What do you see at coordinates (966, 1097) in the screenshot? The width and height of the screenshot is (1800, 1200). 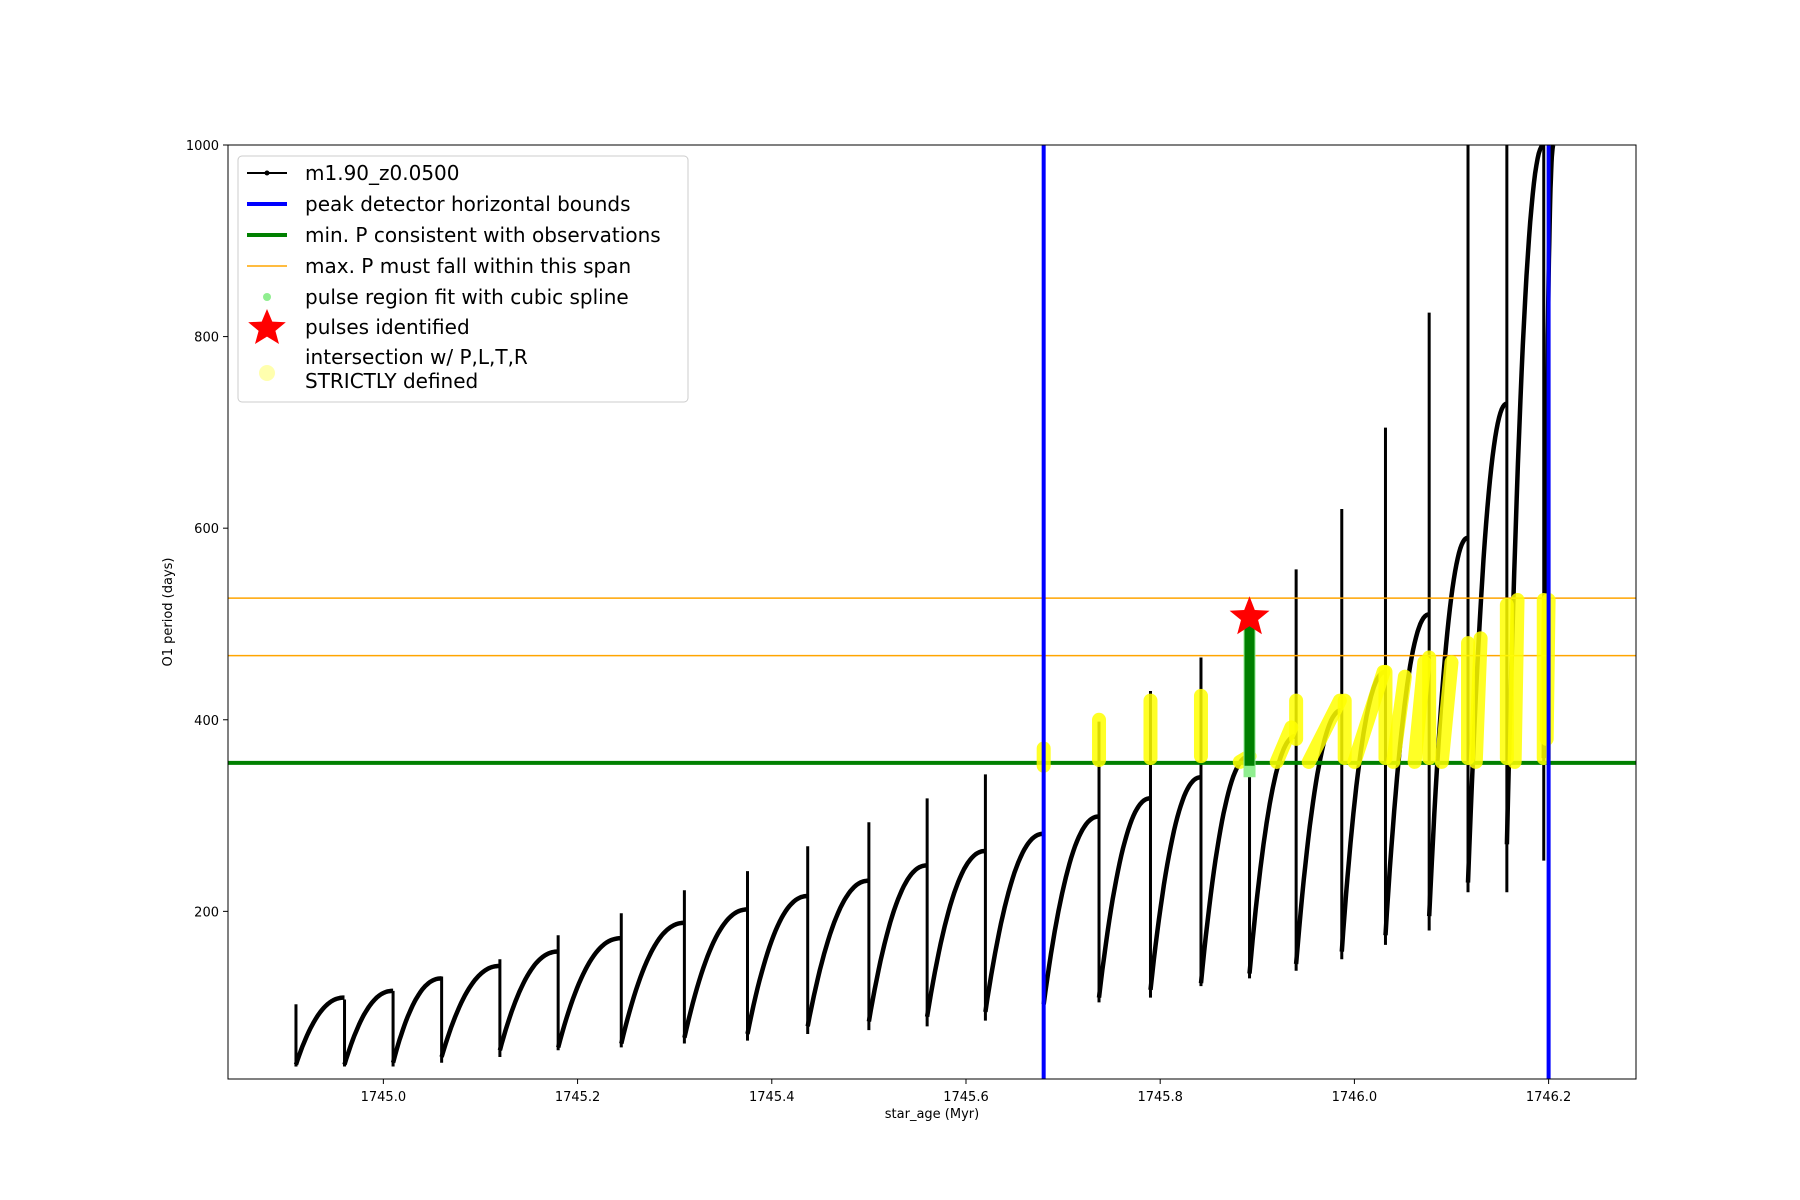 I see `x-tick-label: 1745.6` at bounding box center [966, 1097].